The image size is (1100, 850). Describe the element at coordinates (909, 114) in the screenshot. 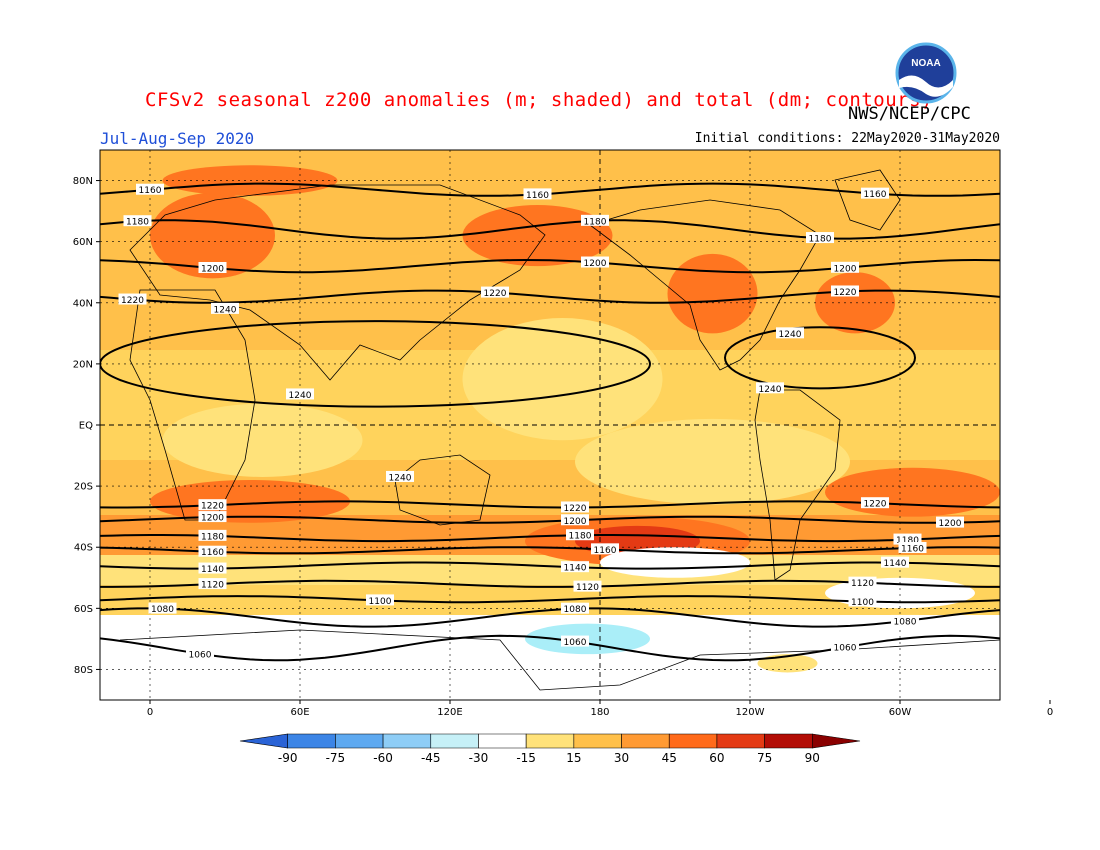

I see `agency-label: NWS/NCEP/CPC` at that location.